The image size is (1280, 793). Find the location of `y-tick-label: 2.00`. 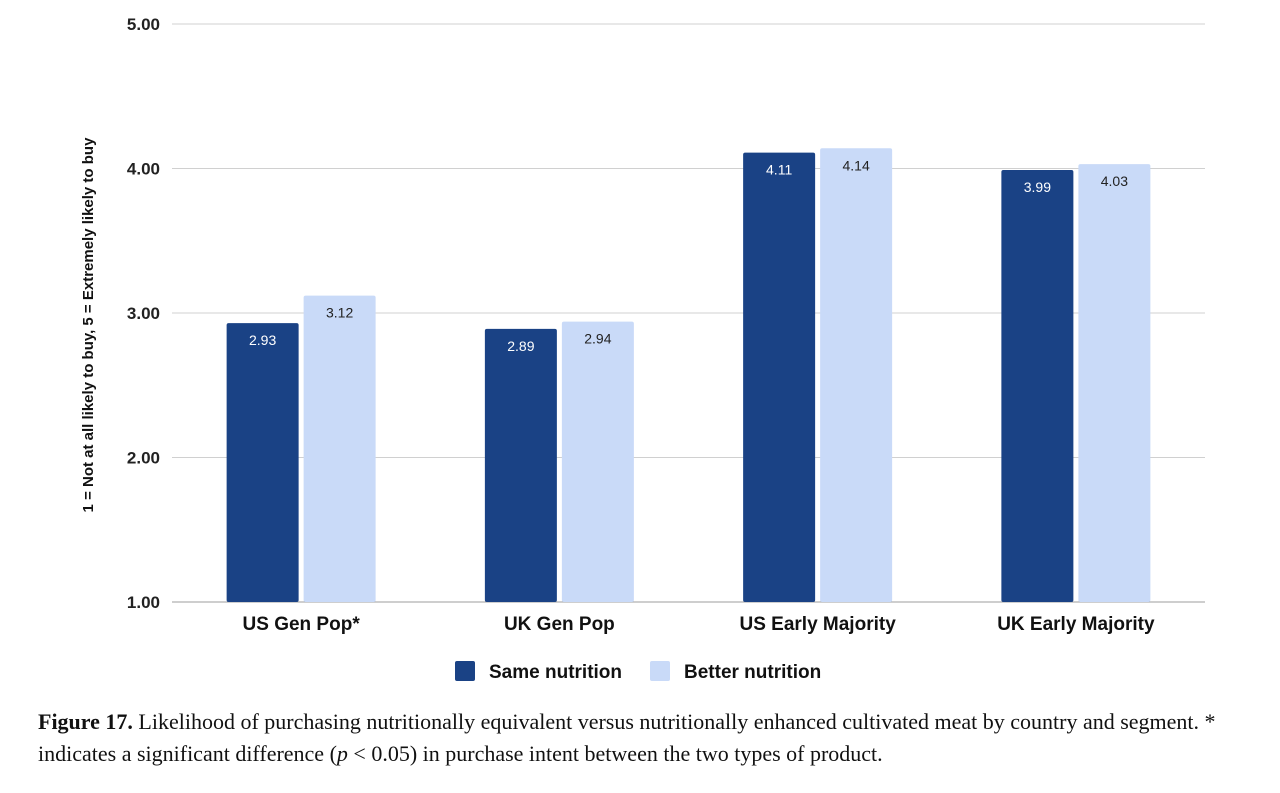

y-tick-label: 2.00 is located at coordinates (143, 458).